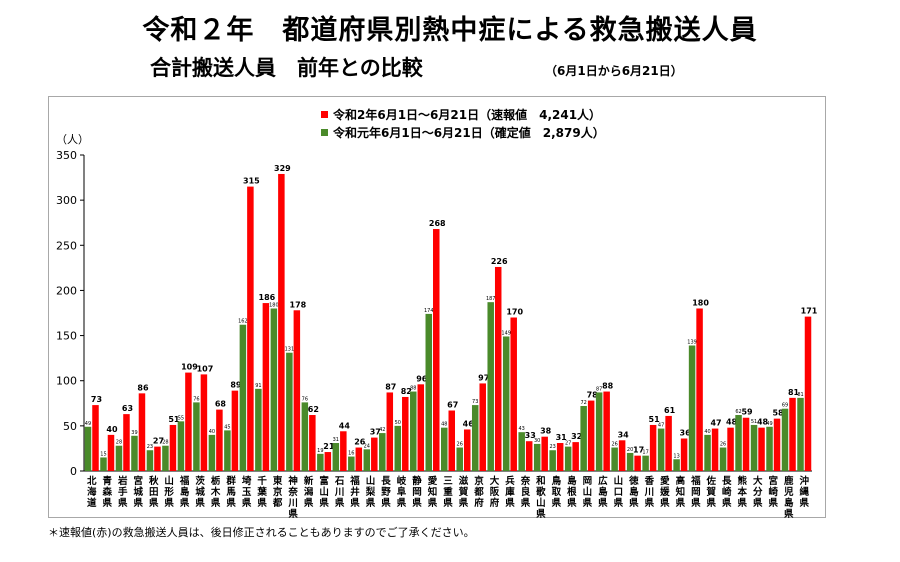 The image size is (900, 562). What do you see at coordinates (292, 497) in the screenshot?
I see `x-tick-label: 神奈川県` at bounding box center [292, 497].